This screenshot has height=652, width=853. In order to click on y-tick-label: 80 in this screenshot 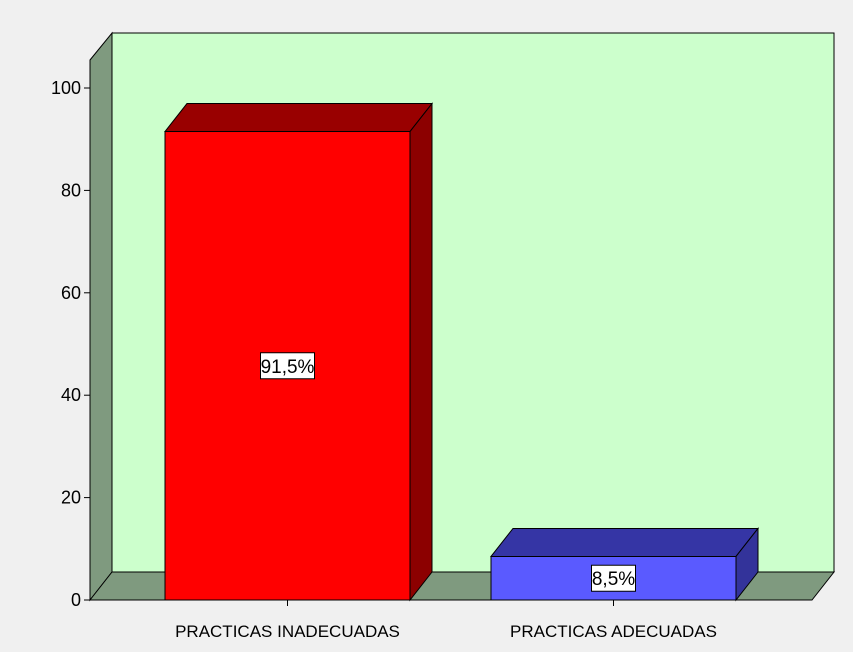, I will do `click(71, 190)`.